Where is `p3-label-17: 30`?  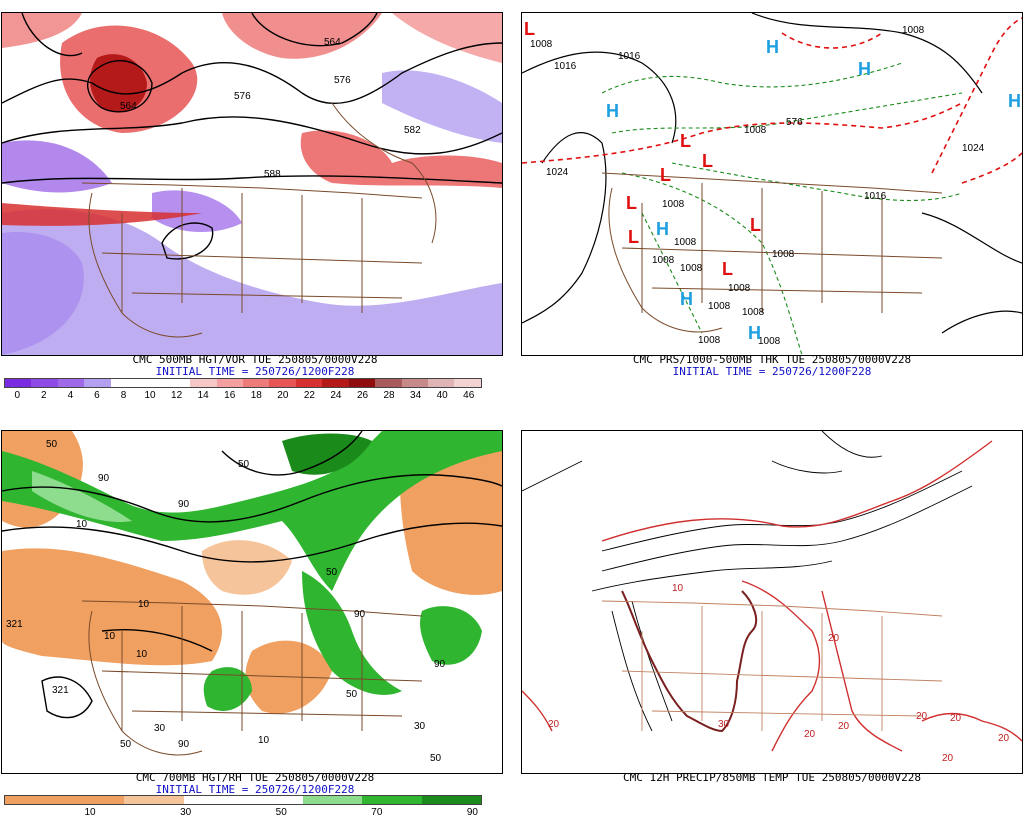 p3-label-17: 30 is located at coordinates (420, 726).